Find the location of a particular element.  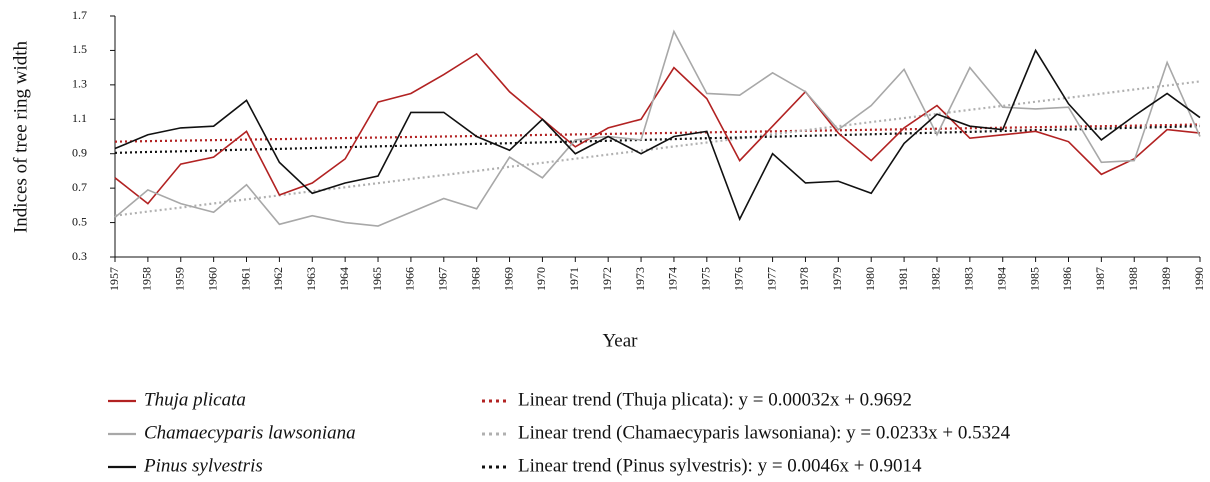

x-tick-label: 1957 is located at coordinates (114, 279).